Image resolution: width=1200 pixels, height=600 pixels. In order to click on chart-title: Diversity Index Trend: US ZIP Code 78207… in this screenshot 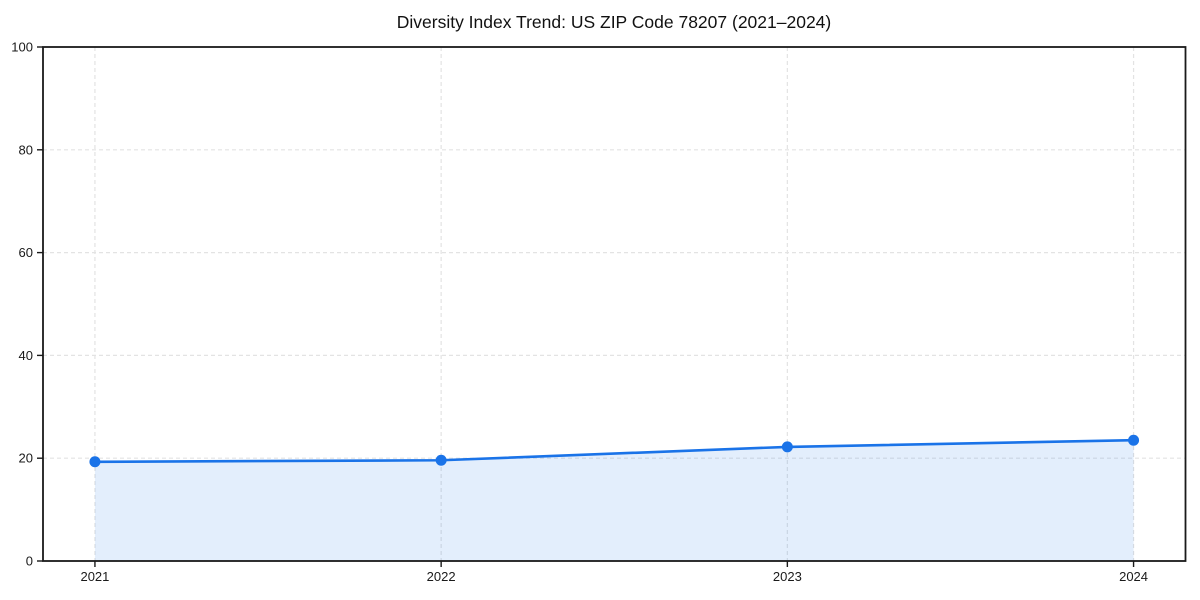, I will do `click(614, 22)`.